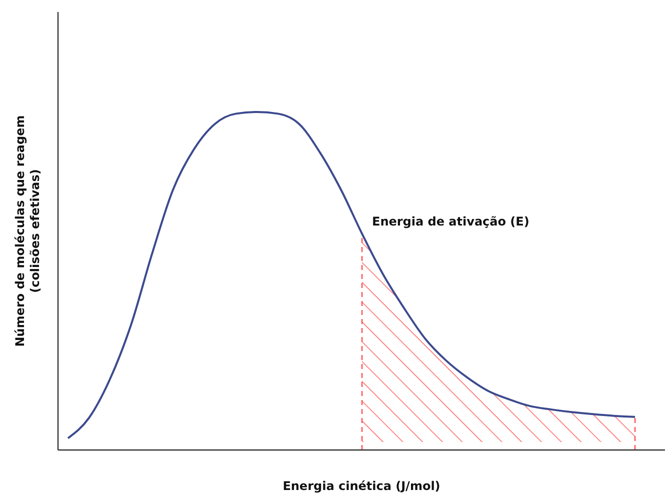 The width and height of the screenshot is (667, 497). Describe the element at coordinates (451, 221) in the screenshot. I see `annotation: Energia de ativação (E)` at that location.